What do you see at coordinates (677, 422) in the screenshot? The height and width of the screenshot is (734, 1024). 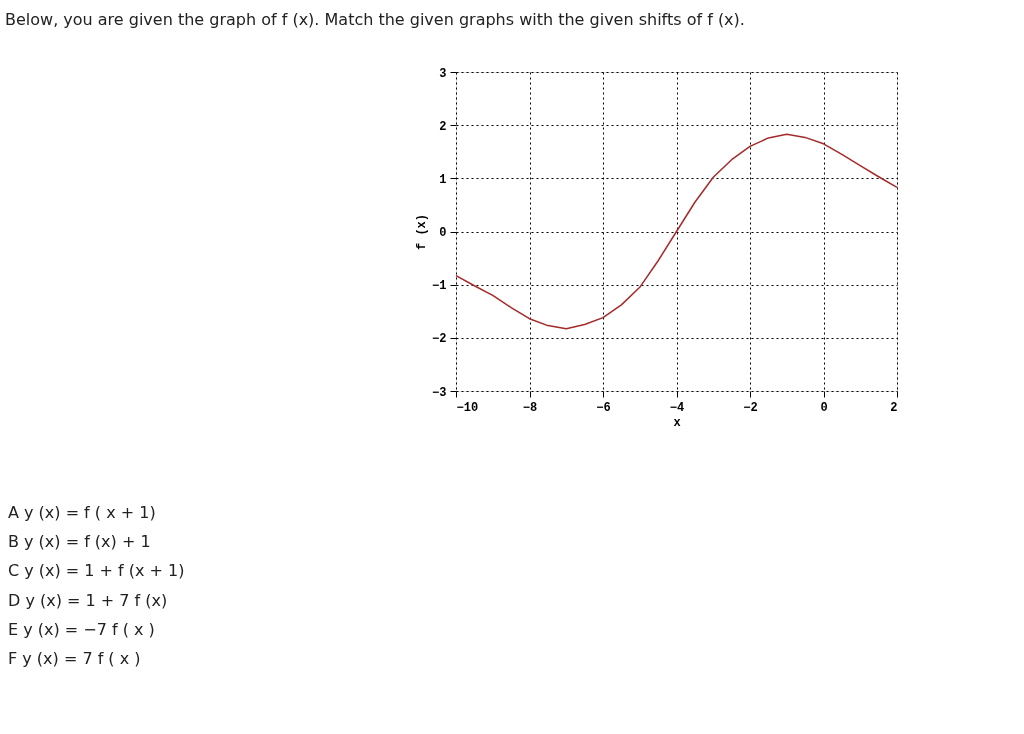 I see `x-axis-title: x` at bounding box center [677, 422].